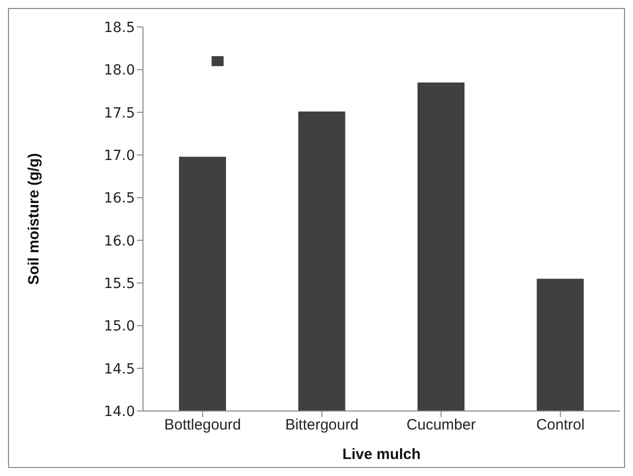 The image size is (633, 476). I want to click on x-axis-title: Live mulch, so click(381, 454).